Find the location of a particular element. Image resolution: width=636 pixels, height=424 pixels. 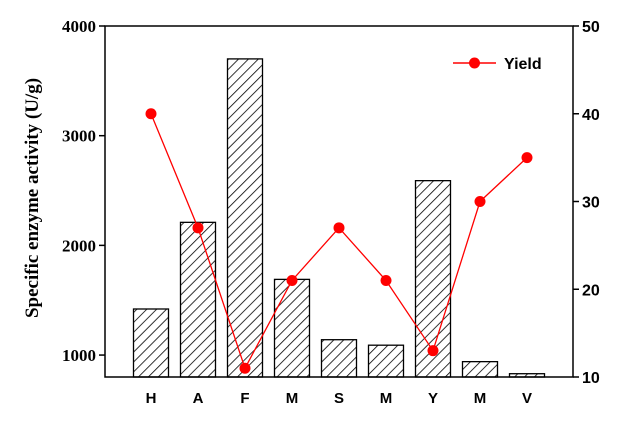

y-axis-label: Specific enzyme activity (U/g) is located at coordinates (32, 198).